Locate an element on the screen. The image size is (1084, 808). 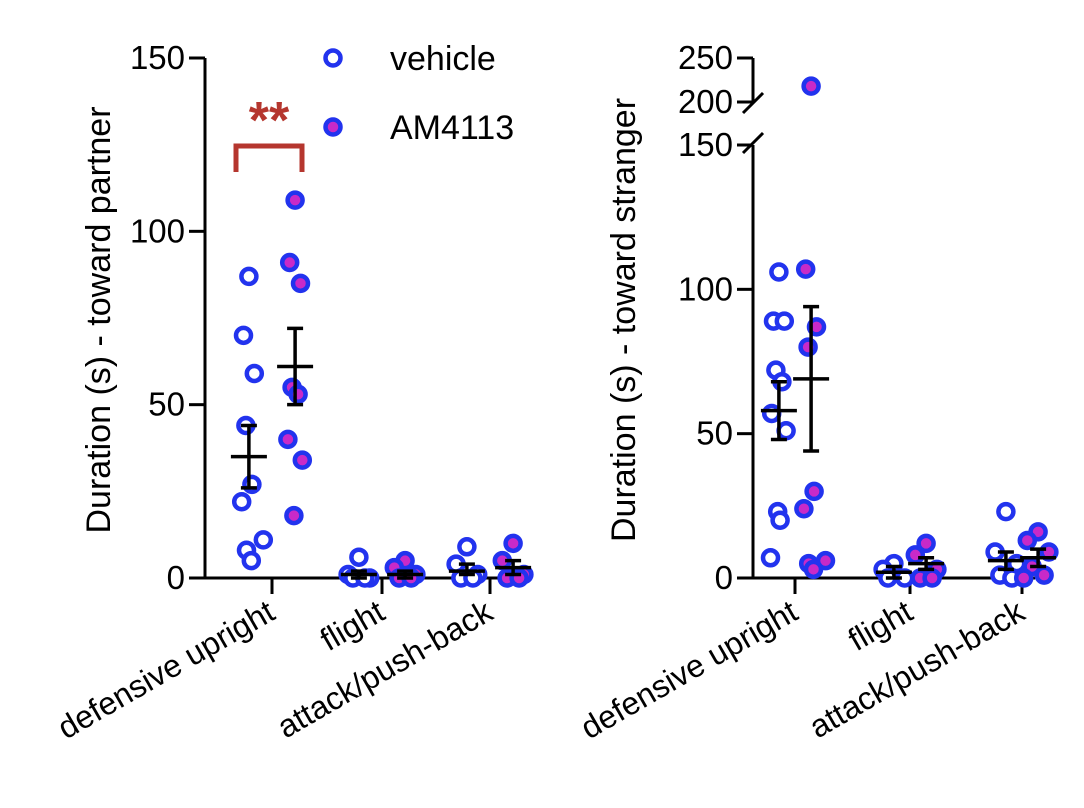
partner-category-label: flight is located at coordinates (352, 625).